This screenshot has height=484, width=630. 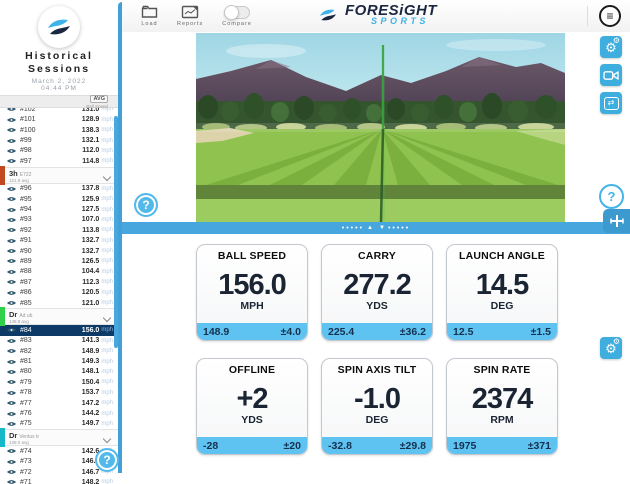 I want to click on shot-list-item: #84 156.0 mph, so click(x=59, y=330).